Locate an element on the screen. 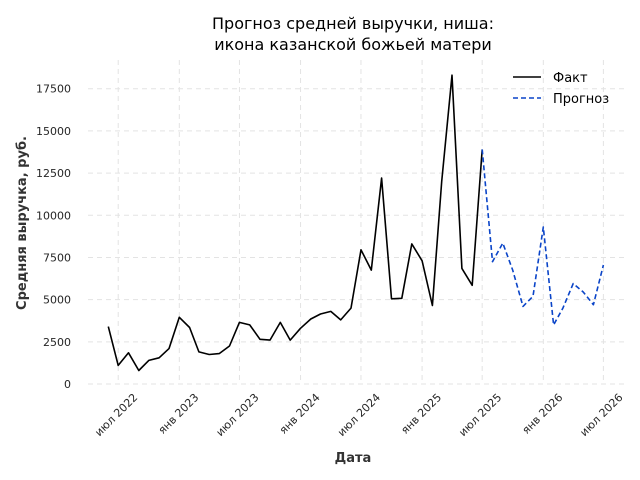  x-tick-label: июл 2026 is located at coordinates (601, 415).